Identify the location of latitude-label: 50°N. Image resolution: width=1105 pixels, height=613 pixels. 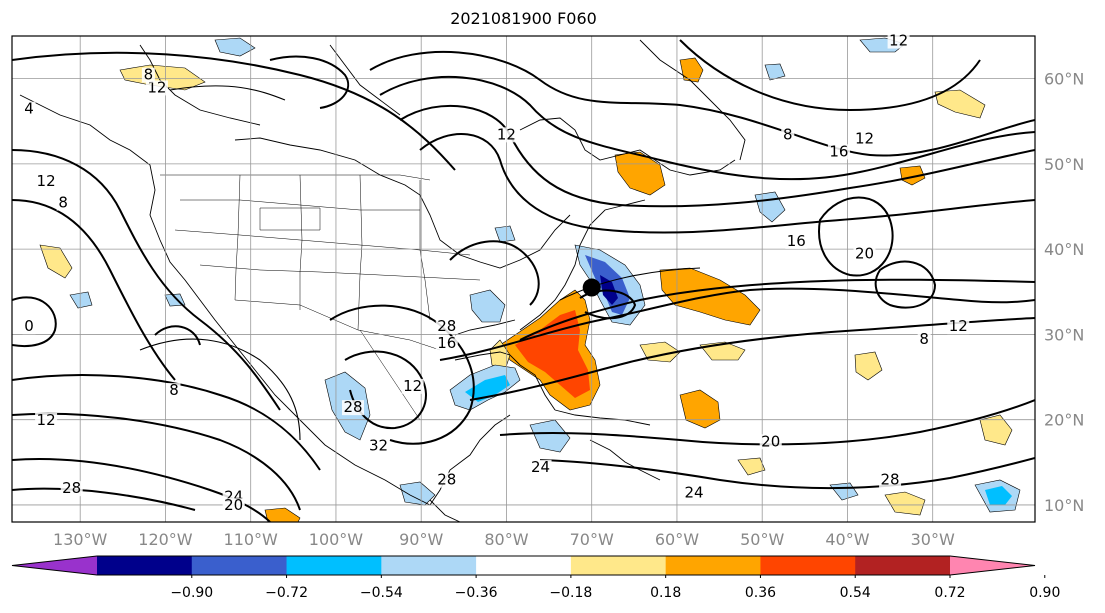
(1064, 164).